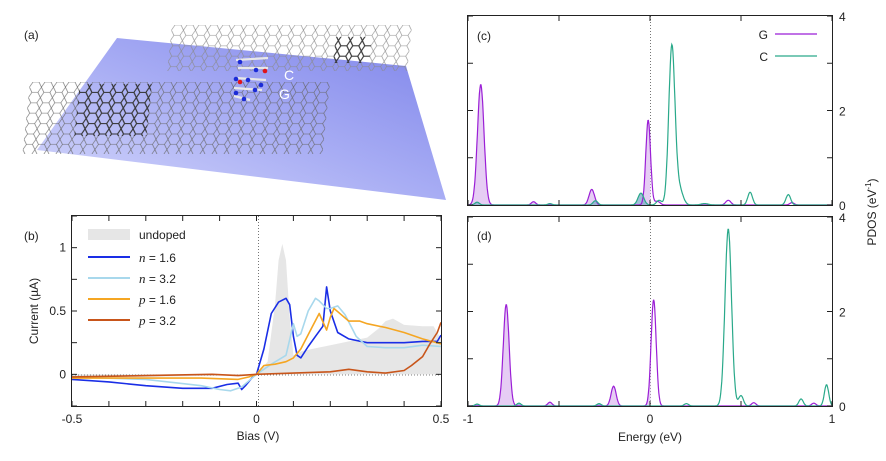 Image resolution: width=886 pixels, height=461 pixels. What do you see at coordinates (137, 278) in the screenshot?
I see `b-legend: undoped n = 1.6 n = 3.2 p = 1.6 p = 3.2` at bounding box center [137, 278].